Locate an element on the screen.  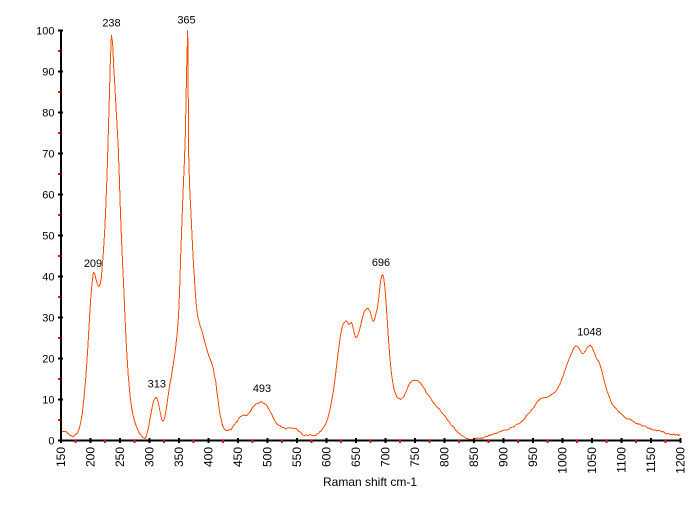
svg-text: 800 is located at coordinates (444, 457).